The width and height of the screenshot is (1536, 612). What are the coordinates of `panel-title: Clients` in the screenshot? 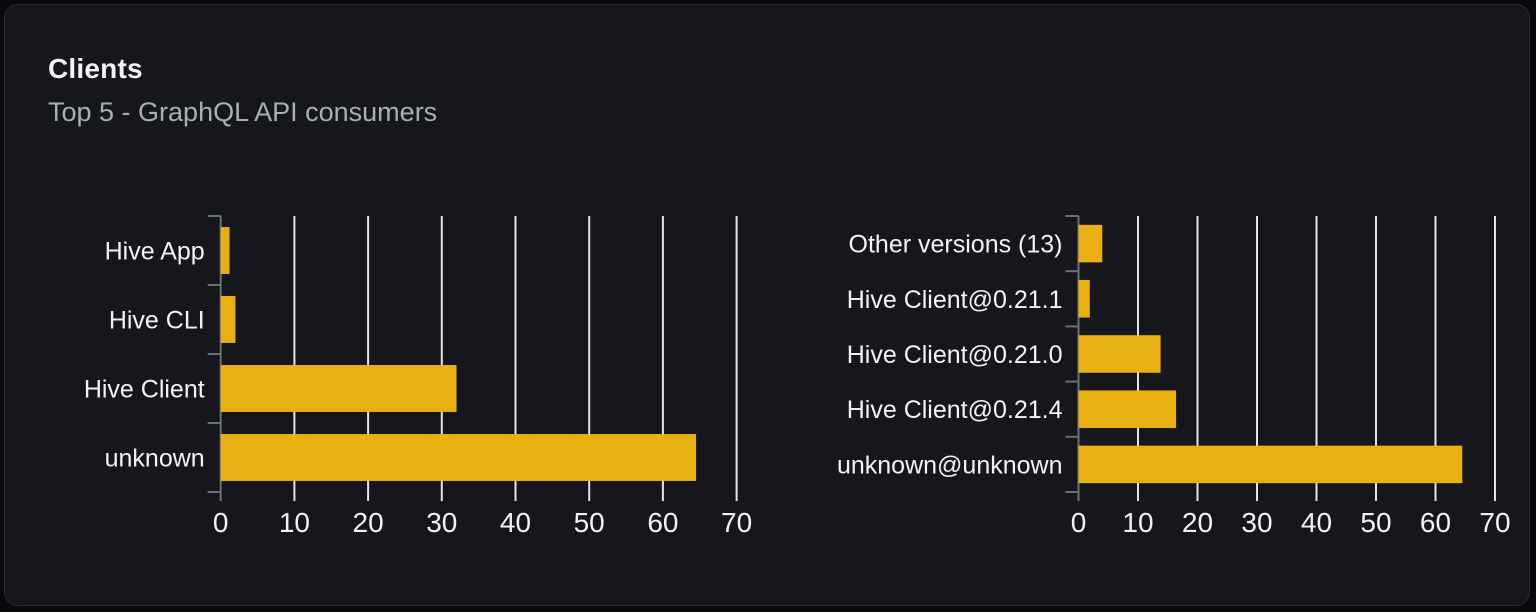 It's located at (95, 68).